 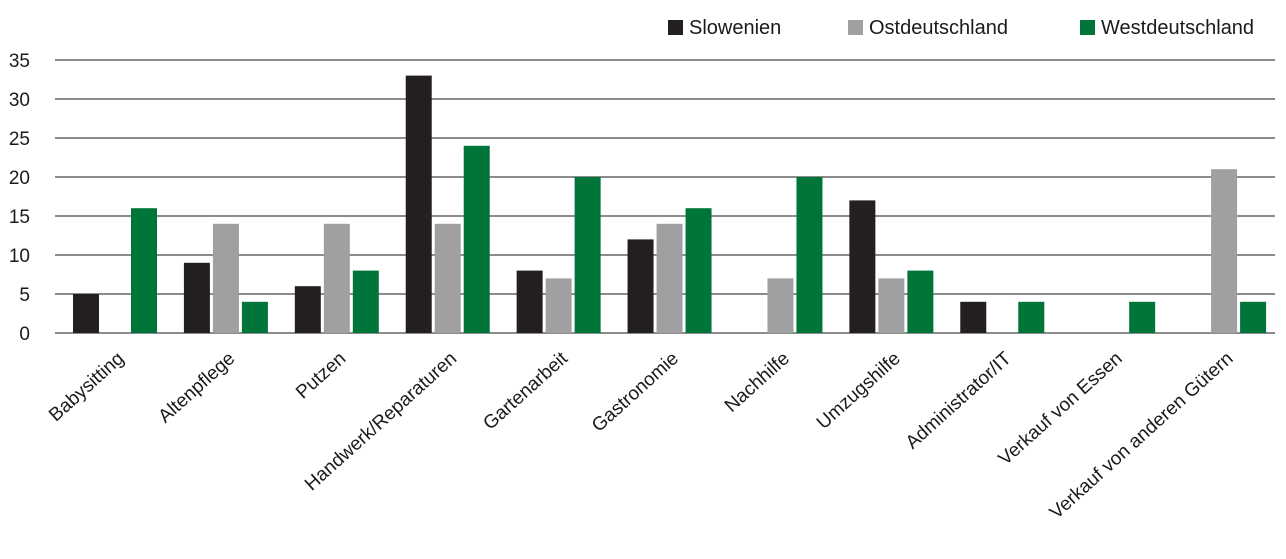 What do you see at coordinates (735, 28) in the screenshot?
I see `legend-label: Slowenien` at bounding box center [735, 28].